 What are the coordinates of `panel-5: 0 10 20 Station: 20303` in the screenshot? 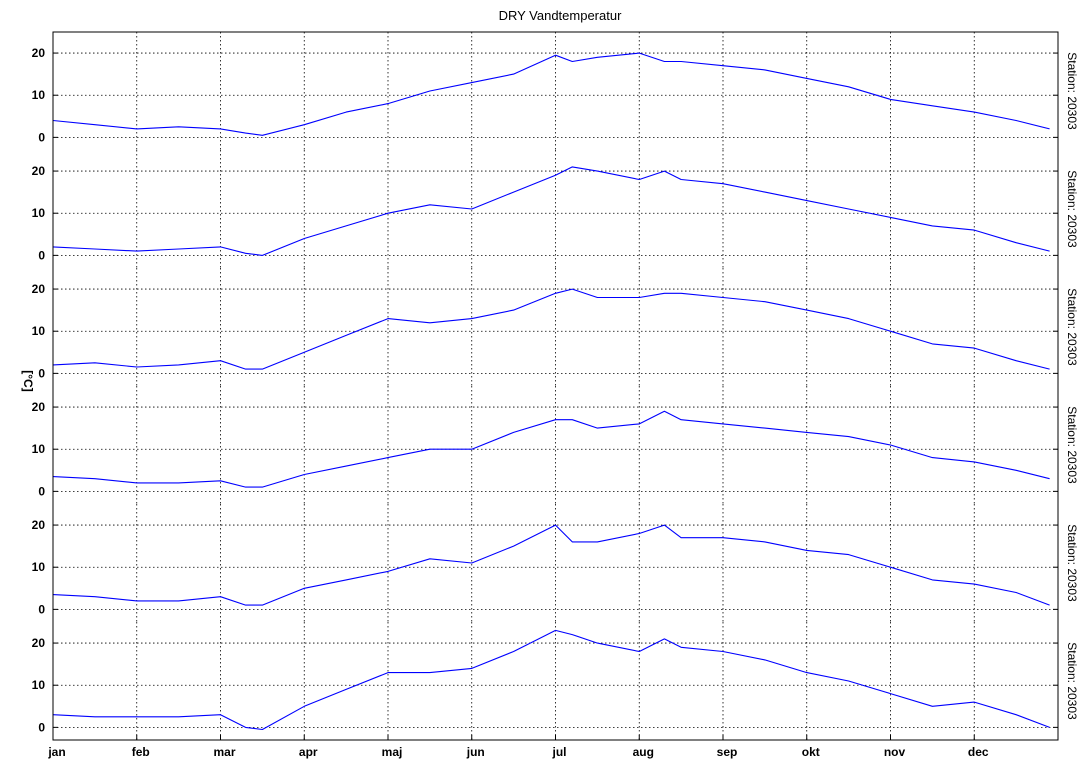 It's located at (555, 563).